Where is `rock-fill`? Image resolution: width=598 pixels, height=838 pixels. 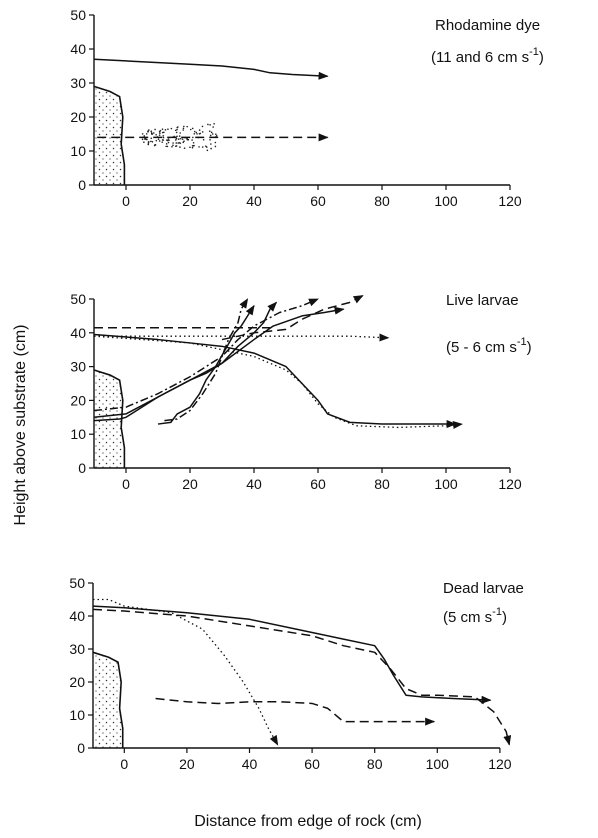 rock-fill is located at coordinates (108, 700).